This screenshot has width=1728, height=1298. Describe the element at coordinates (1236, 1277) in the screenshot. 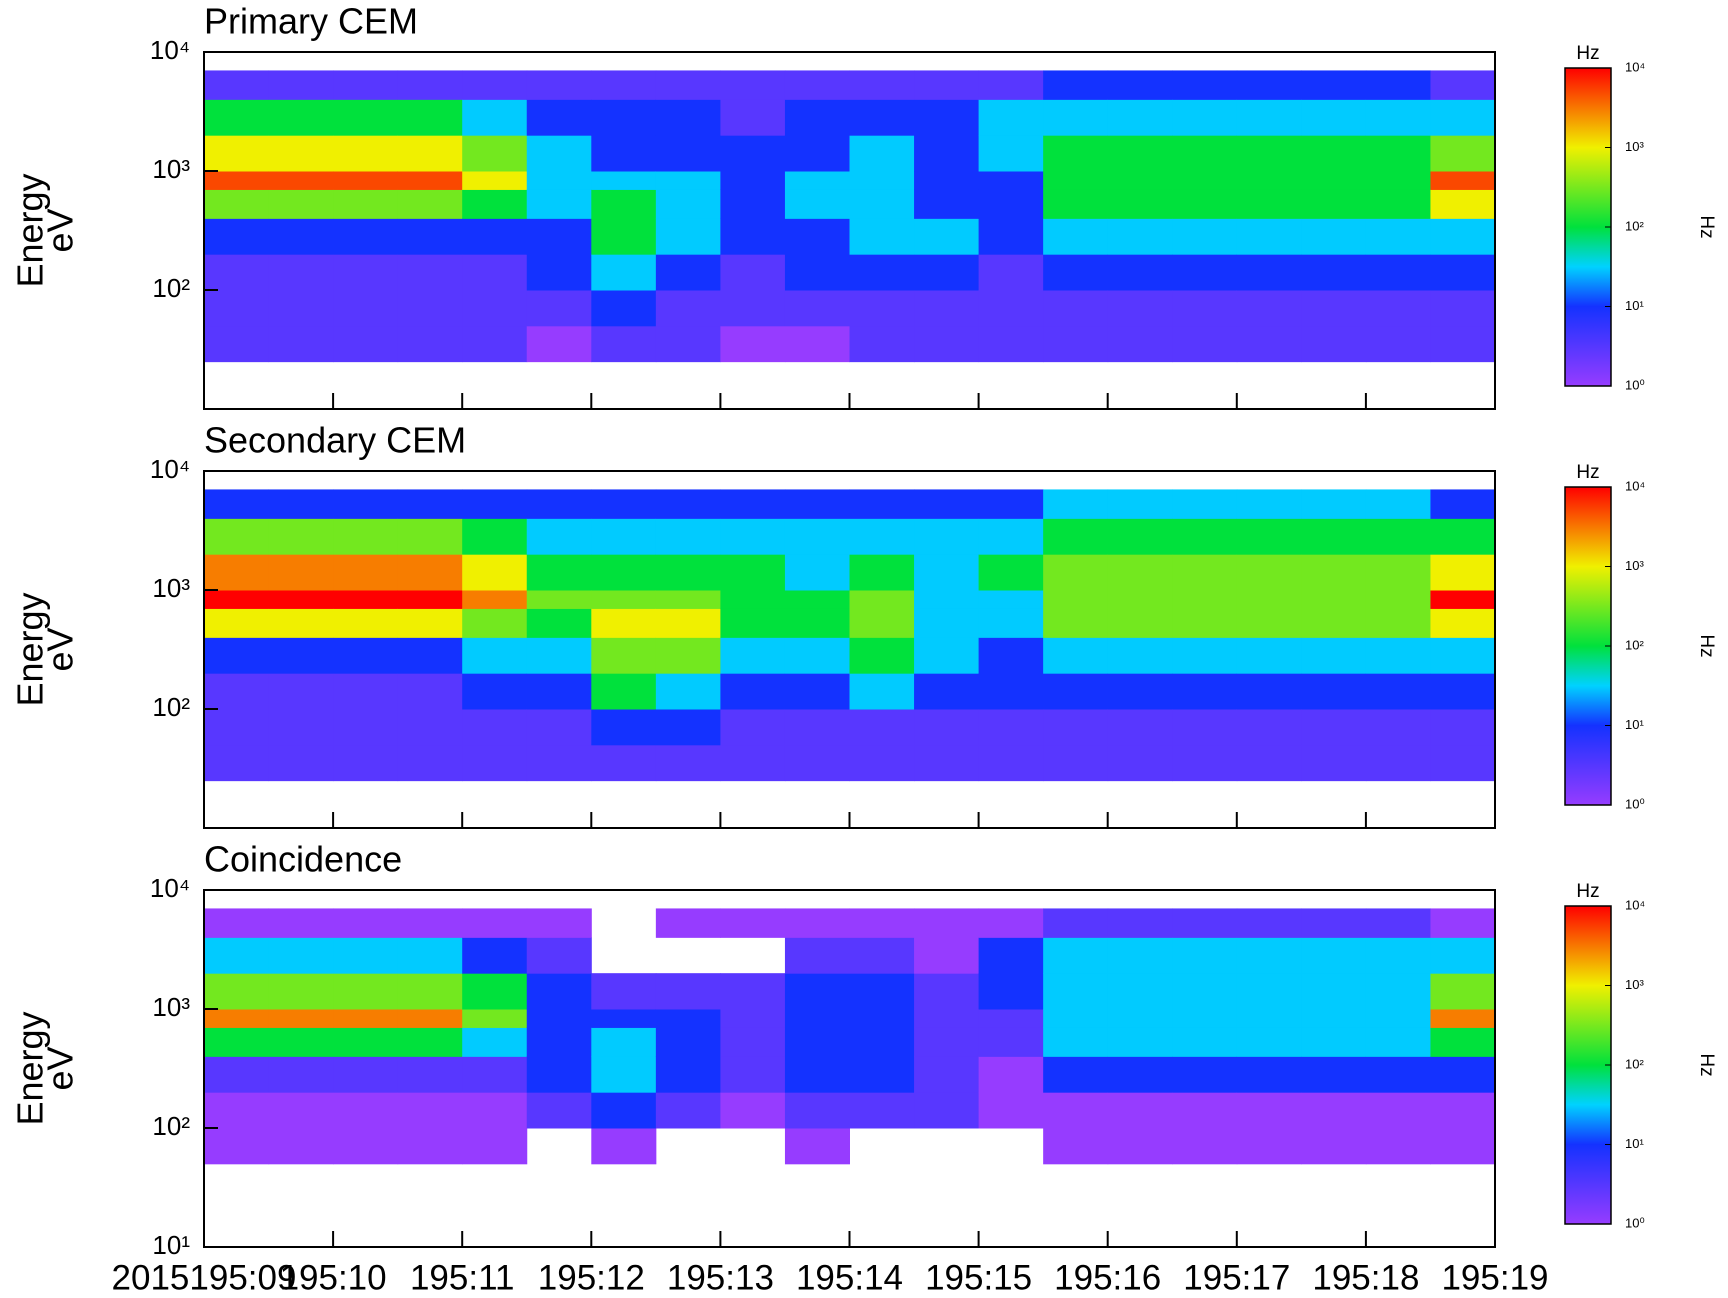

I see `x-tick-label: 195:17` at that location.